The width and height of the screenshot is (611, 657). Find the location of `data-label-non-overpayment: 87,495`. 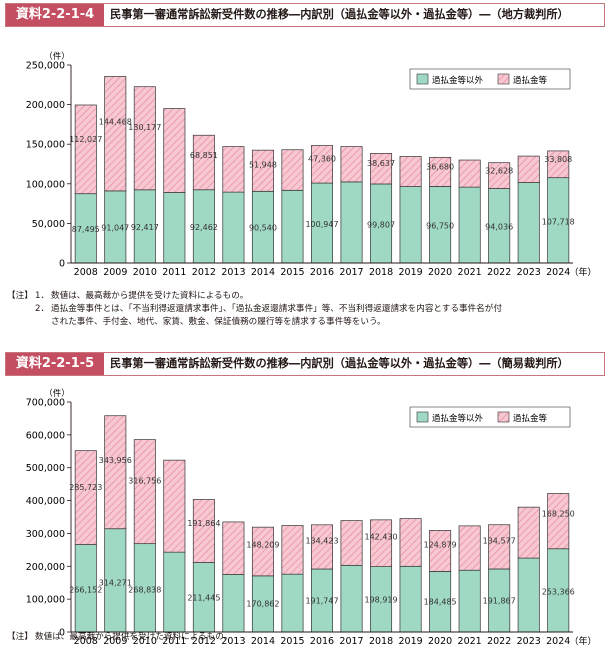

data-label-non-overpayment: 87,495 is located at coordinates (86, 229).